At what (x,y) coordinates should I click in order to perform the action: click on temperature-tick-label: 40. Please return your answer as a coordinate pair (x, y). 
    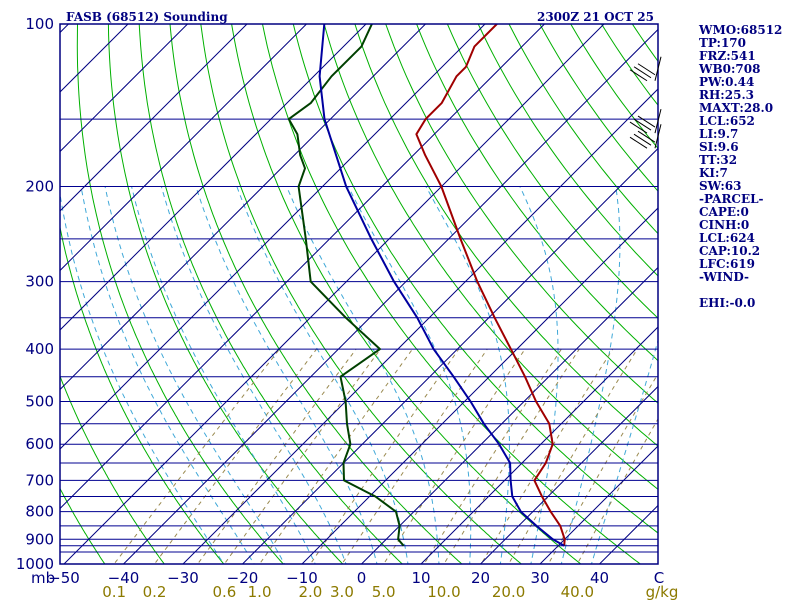
    Looking at the image, I should click on (599, 578).